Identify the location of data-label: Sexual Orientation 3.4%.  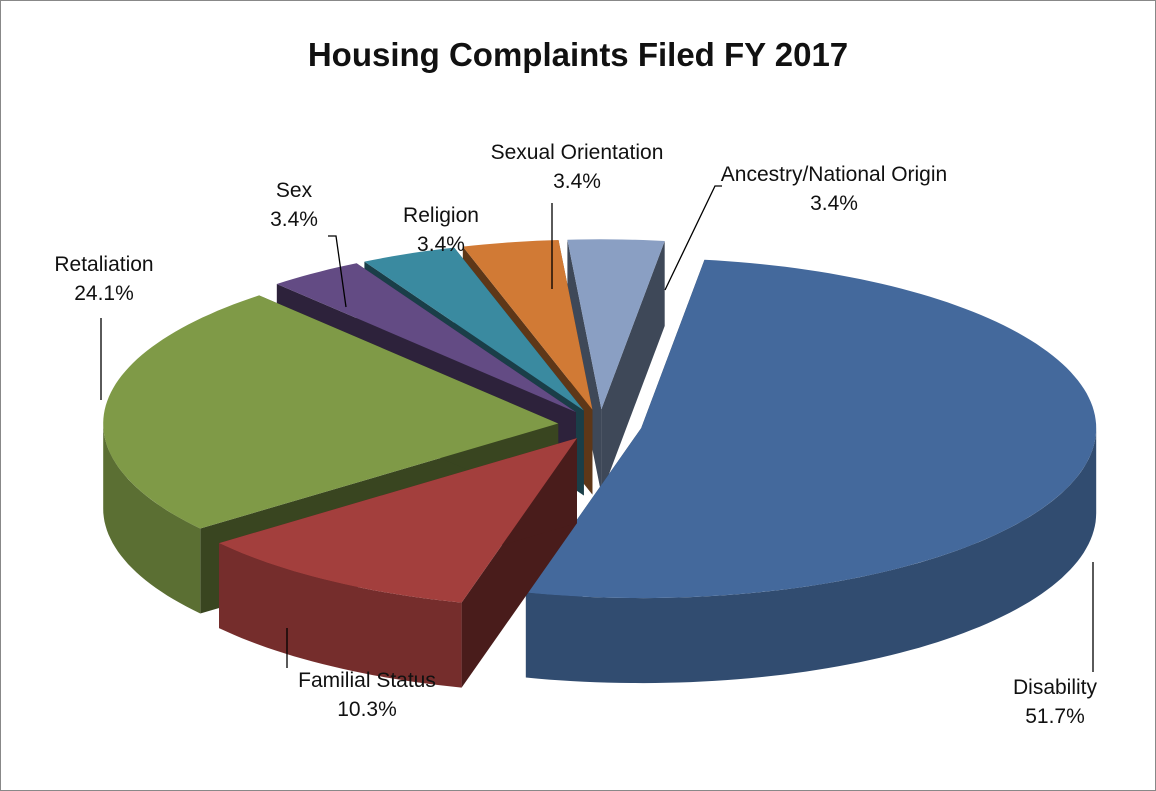
(577, 167).